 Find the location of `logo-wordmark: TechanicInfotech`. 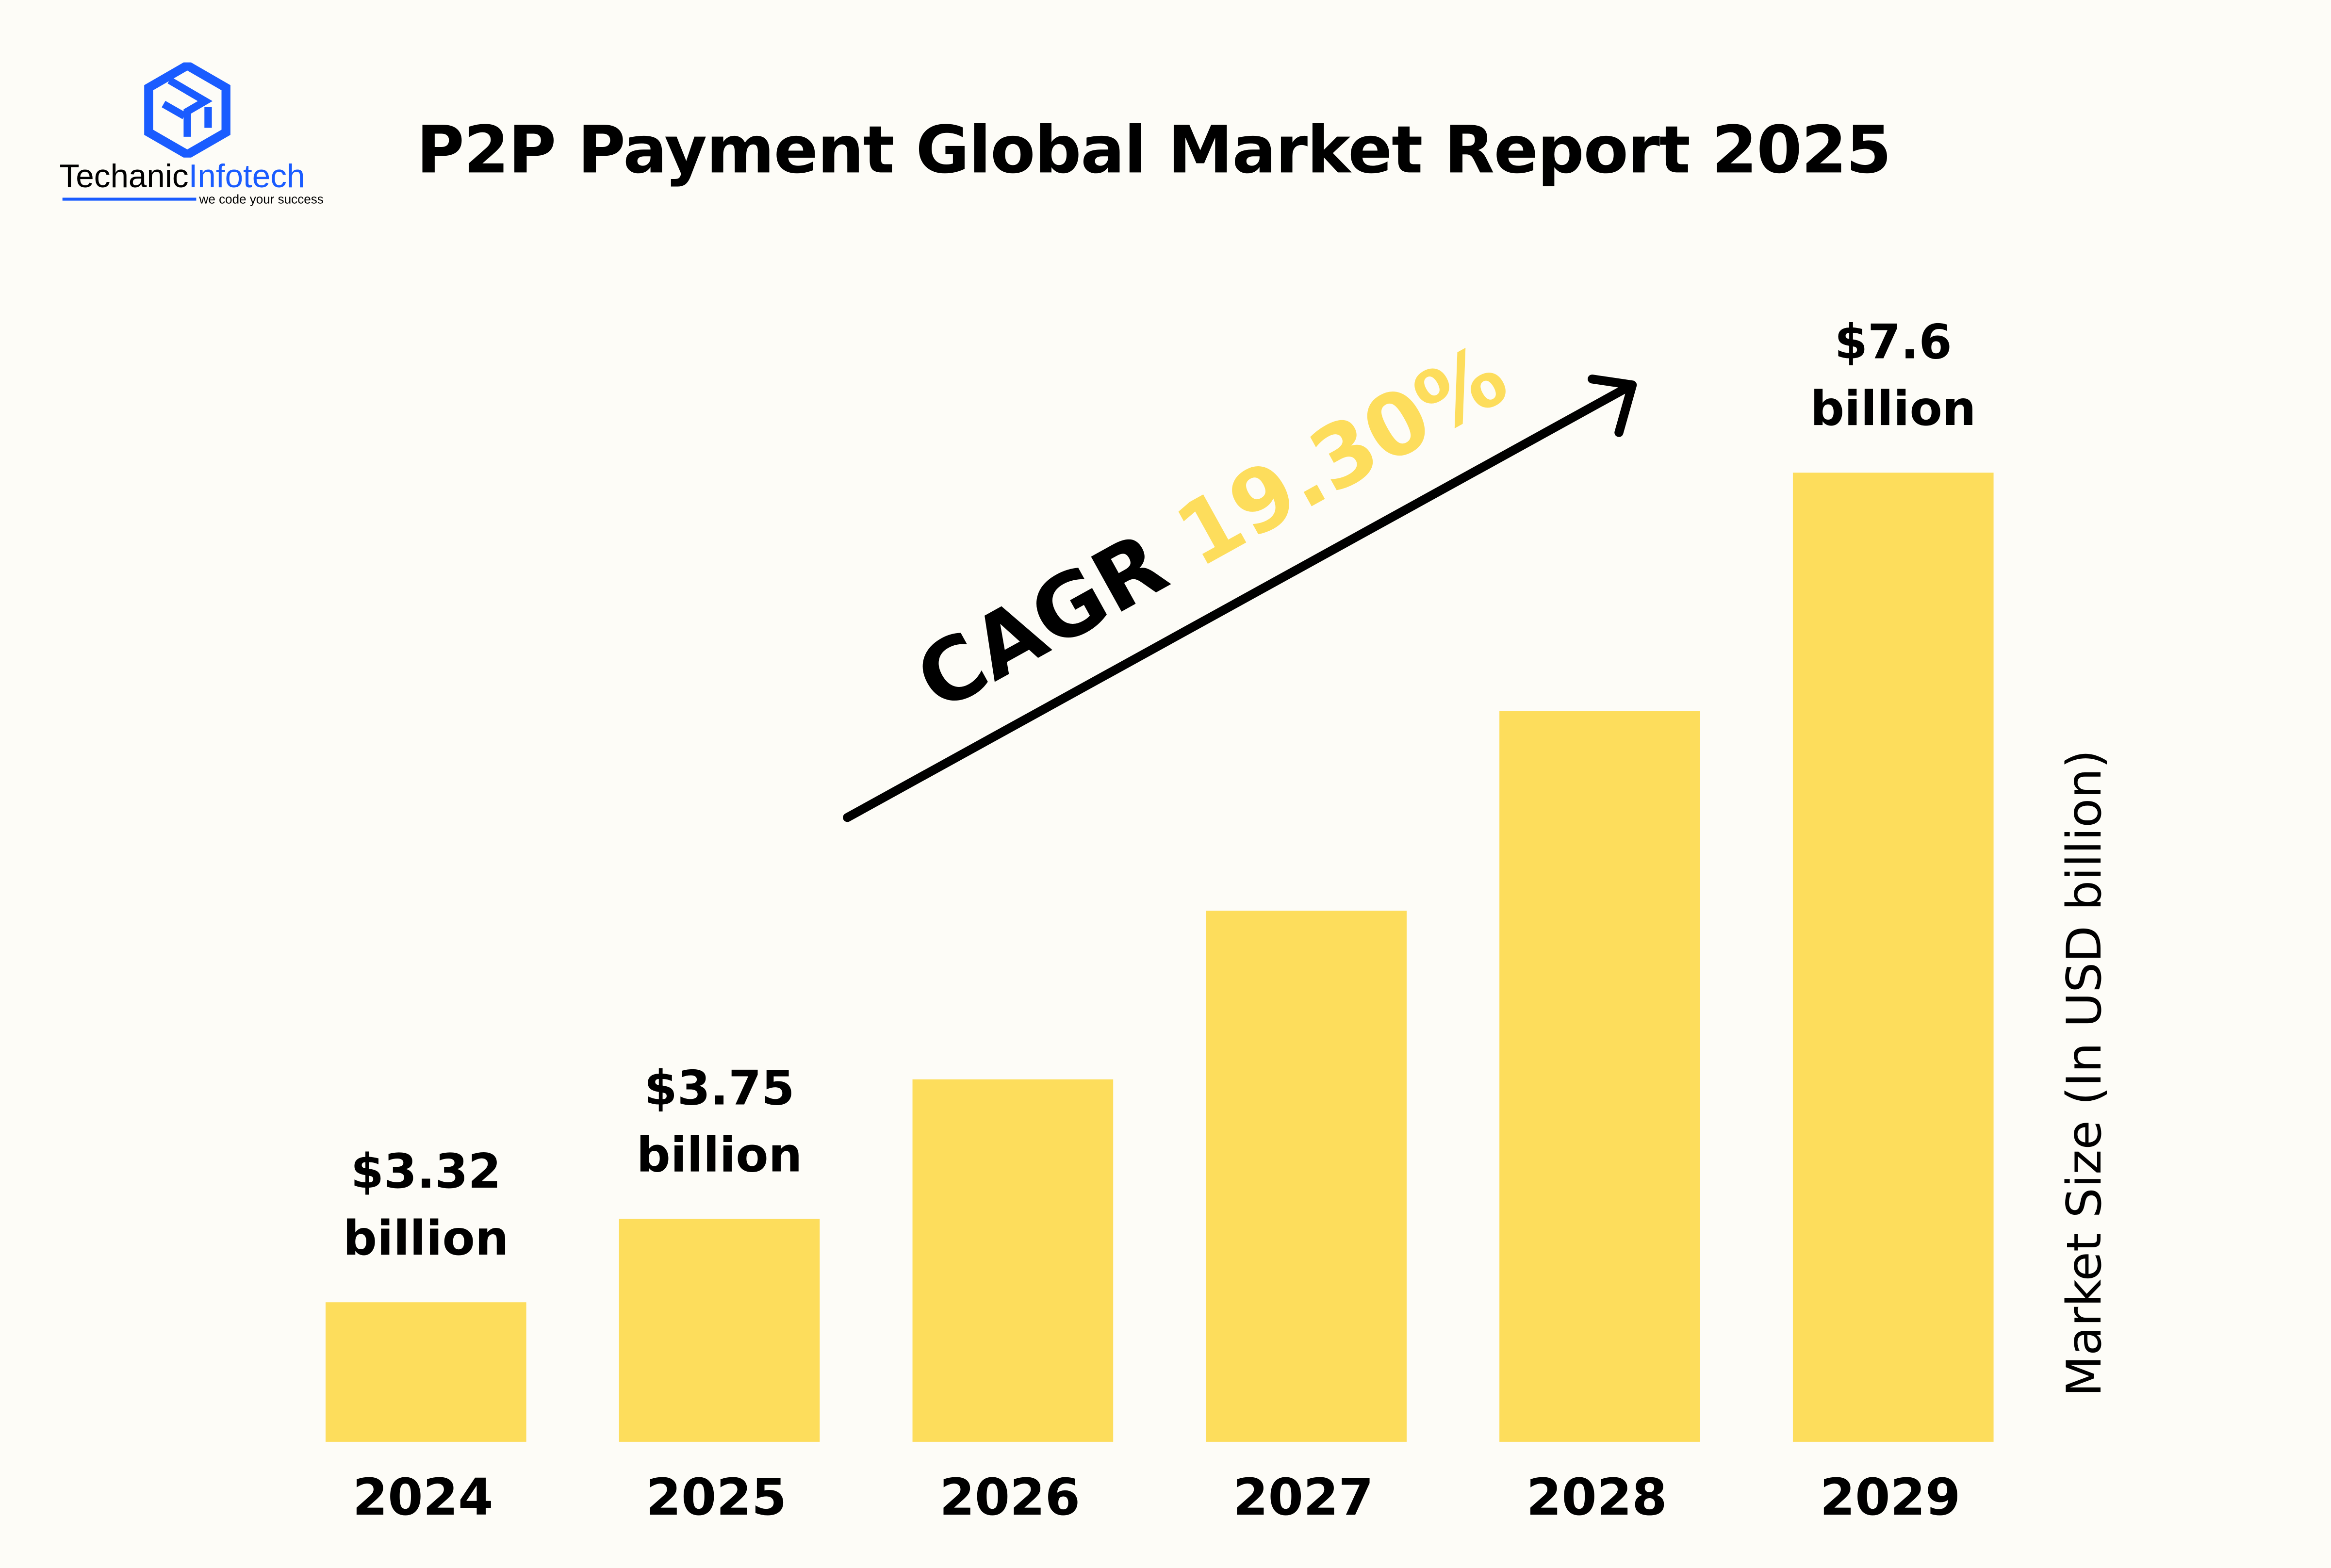

logo-wordmark: TechanicInfotech is located at coordinates (182, 177).